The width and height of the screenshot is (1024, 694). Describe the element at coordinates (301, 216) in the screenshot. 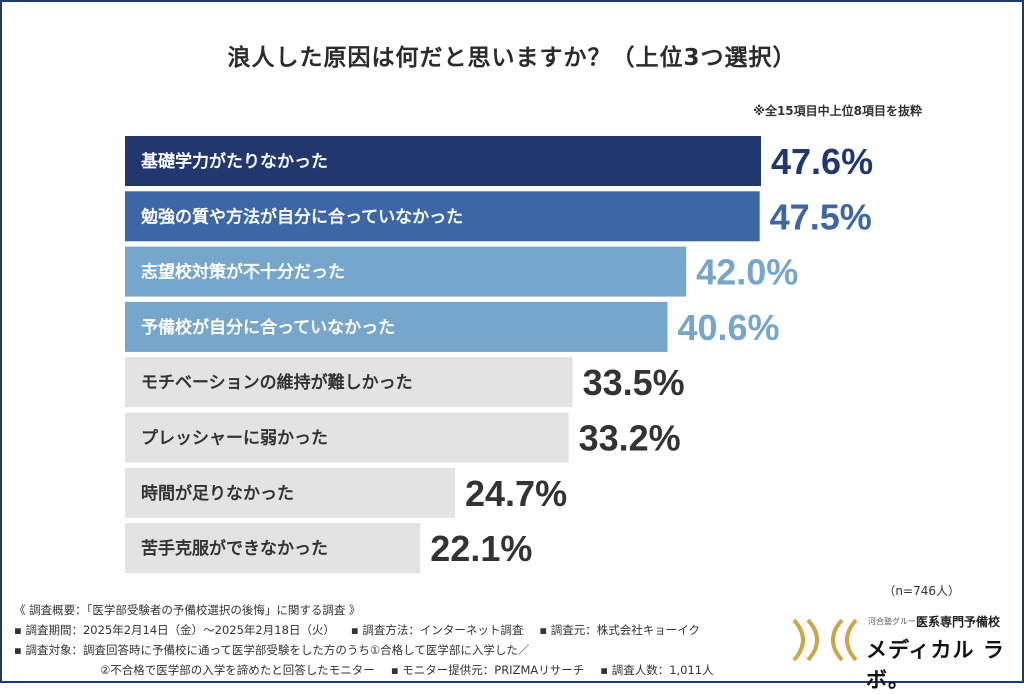

I see `bar-label-2: 勉強の質や方法が自分に合っていなかった` at that location.